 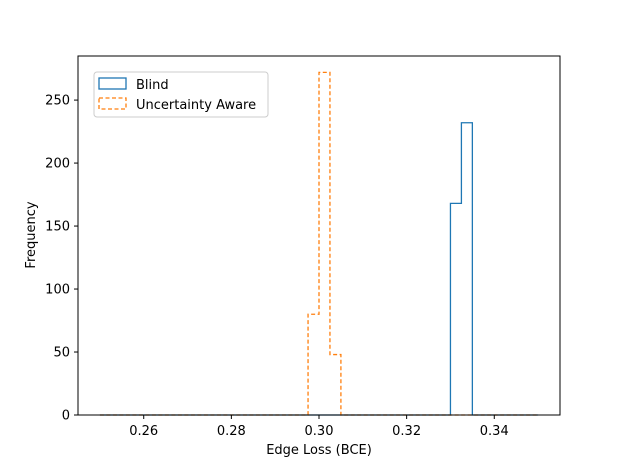 I want to click on y-tick-label: 200, so click(x=57, y=164).